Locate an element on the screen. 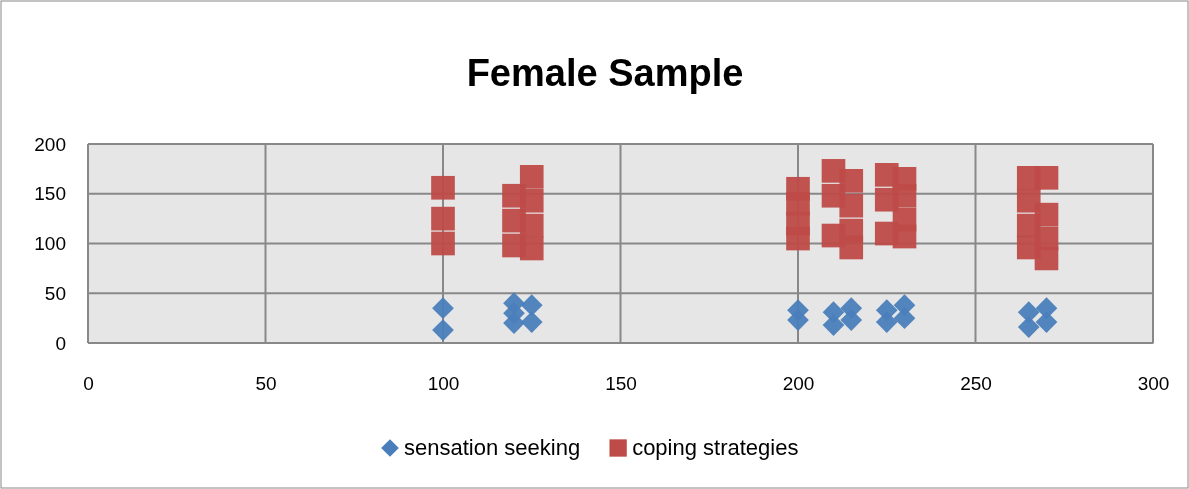 The image size is (1189, 489). legend-label: sensation seeking is located at coordinates (492, 447).